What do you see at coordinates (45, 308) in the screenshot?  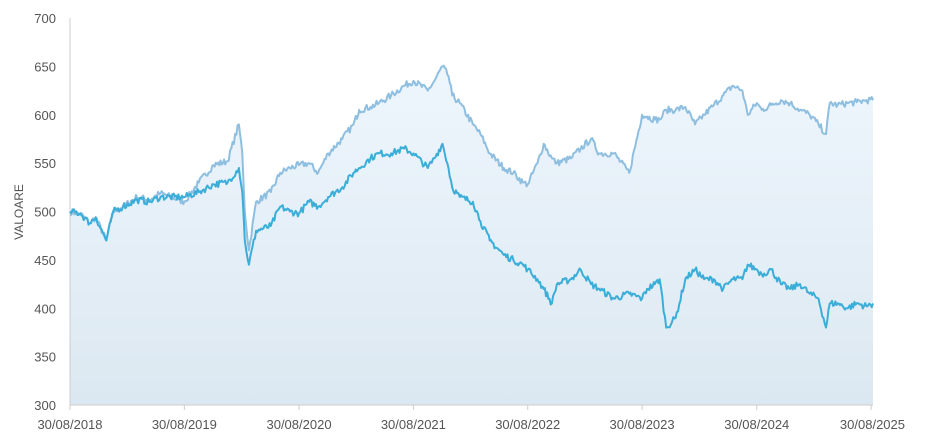 I see `y-tick-label: 400` at bounding box center [45, 308].